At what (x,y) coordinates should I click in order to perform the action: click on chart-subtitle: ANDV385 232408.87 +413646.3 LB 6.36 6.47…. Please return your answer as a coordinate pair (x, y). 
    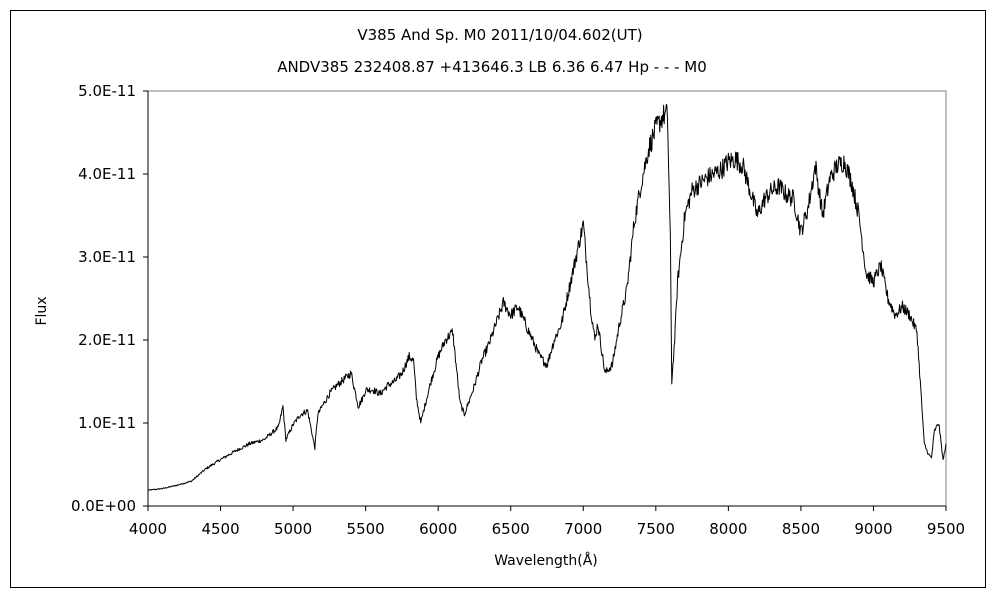
    Looking at the image, I should click on (492, 67).